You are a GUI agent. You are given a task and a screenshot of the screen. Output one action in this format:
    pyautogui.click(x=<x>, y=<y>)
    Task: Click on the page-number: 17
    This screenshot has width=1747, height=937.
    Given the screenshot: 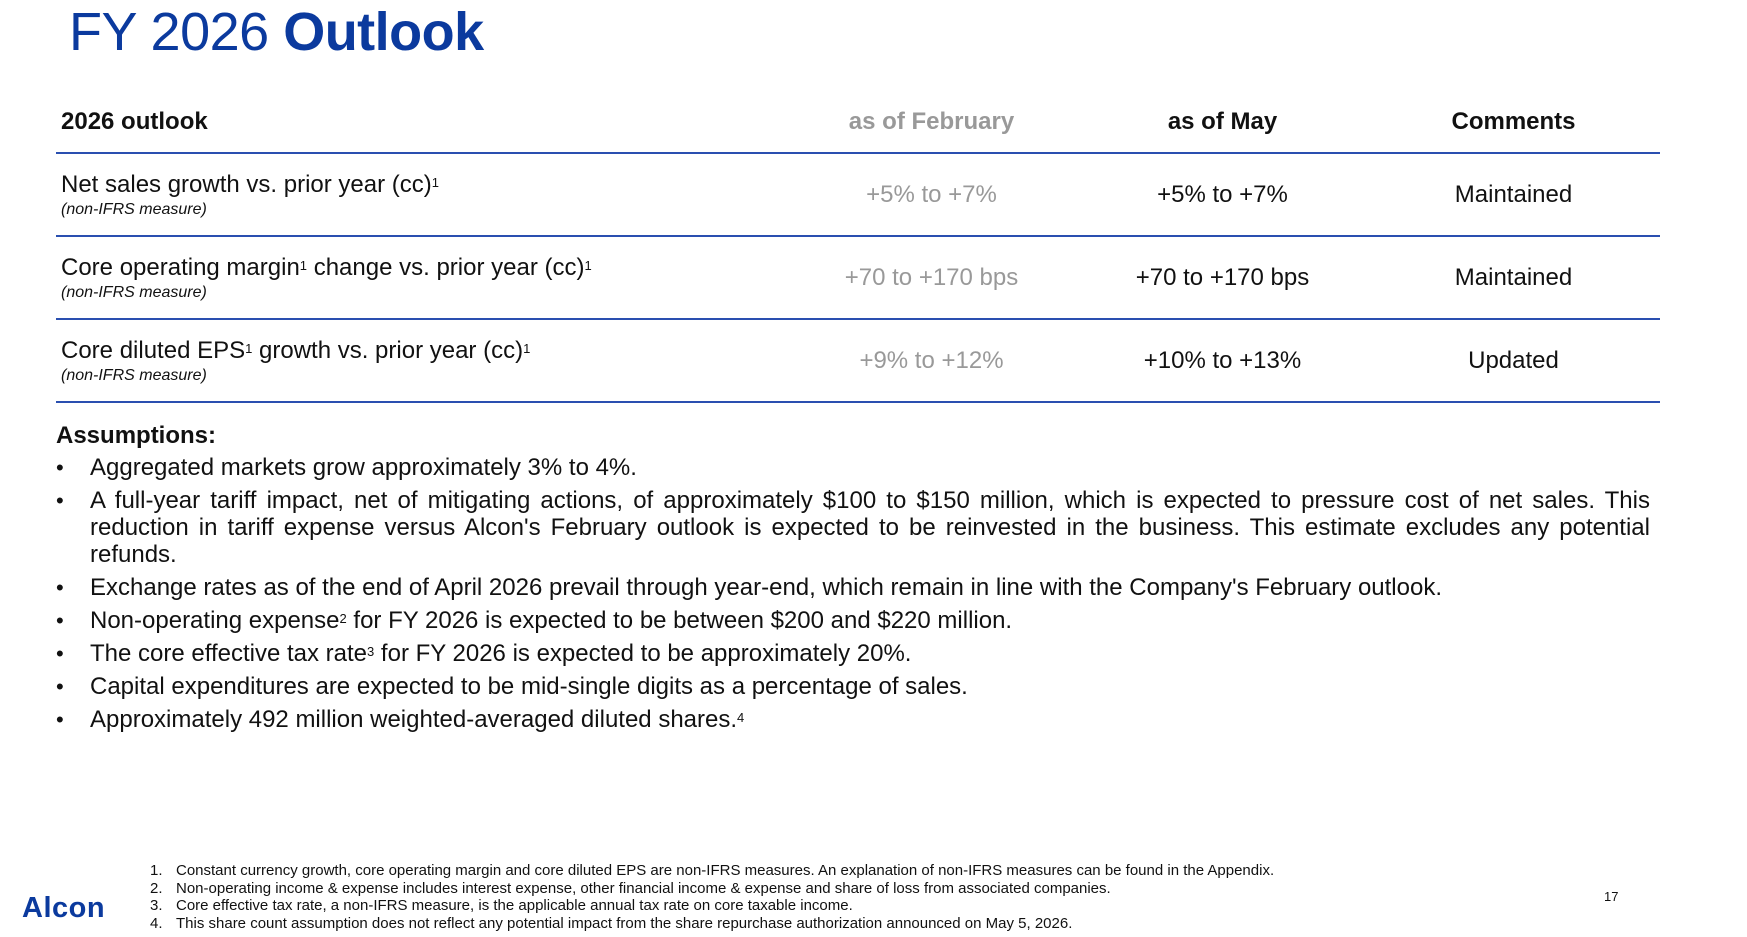 What is the action you would take?
    pyautogui.click(x=1611, y=896)
    